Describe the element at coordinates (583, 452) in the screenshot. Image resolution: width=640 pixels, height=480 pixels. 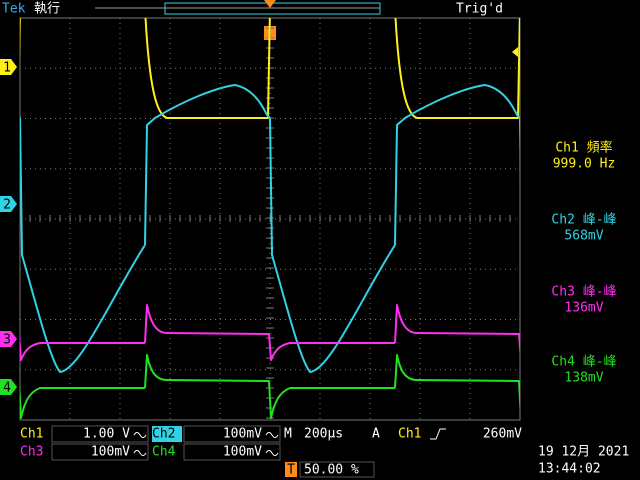
I see `date: 19 12月 2021` at that location.